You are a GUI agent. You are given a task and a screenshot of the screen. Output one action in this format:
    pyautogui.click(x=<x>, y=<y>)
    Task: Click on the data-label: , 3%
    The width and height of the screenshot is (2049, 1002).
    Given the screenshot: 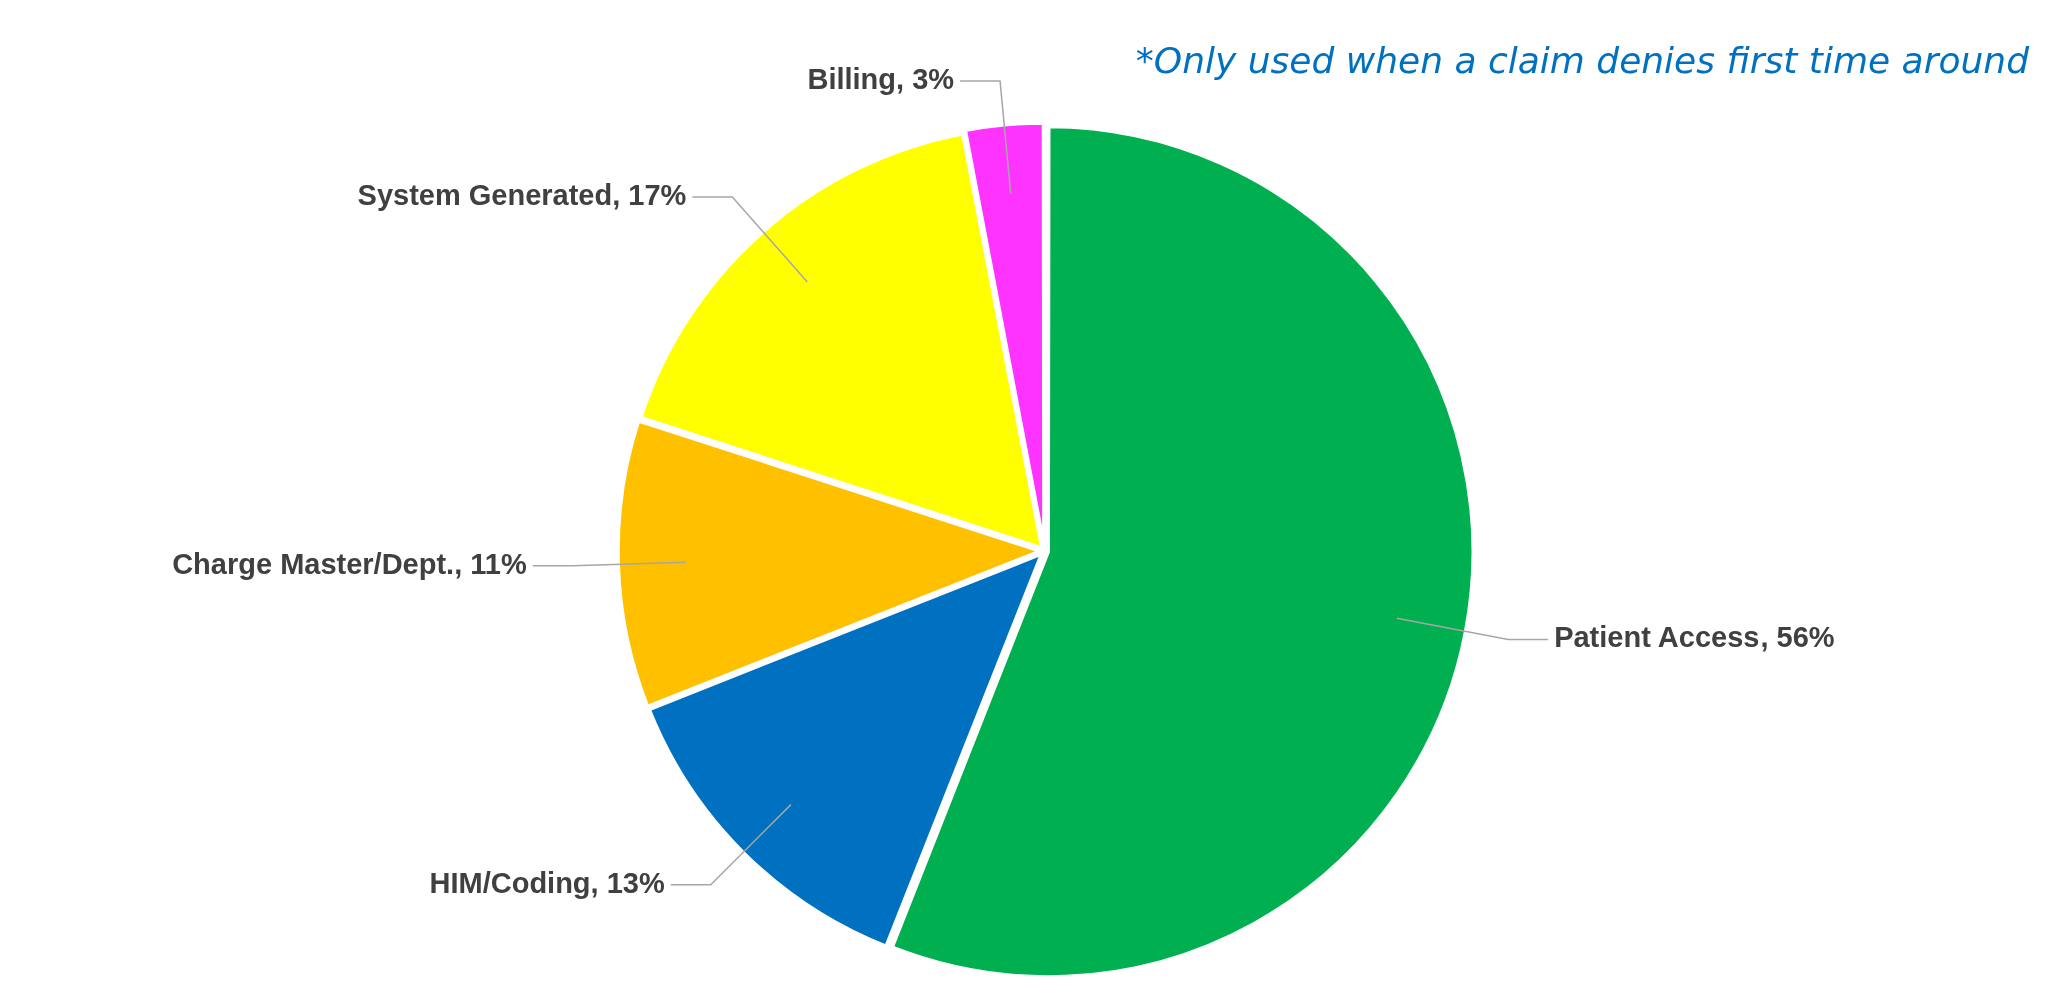 What is the action you would take?
    pyautogui.click(x=925, y=79)
    